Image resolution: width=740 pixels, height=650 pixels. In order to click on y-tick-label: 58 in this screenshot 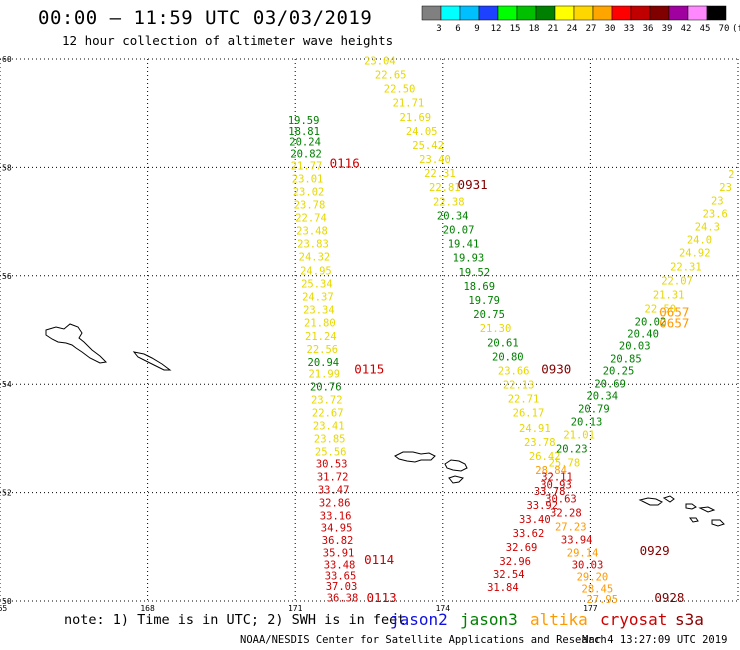, I will do `click(7, 167)`.